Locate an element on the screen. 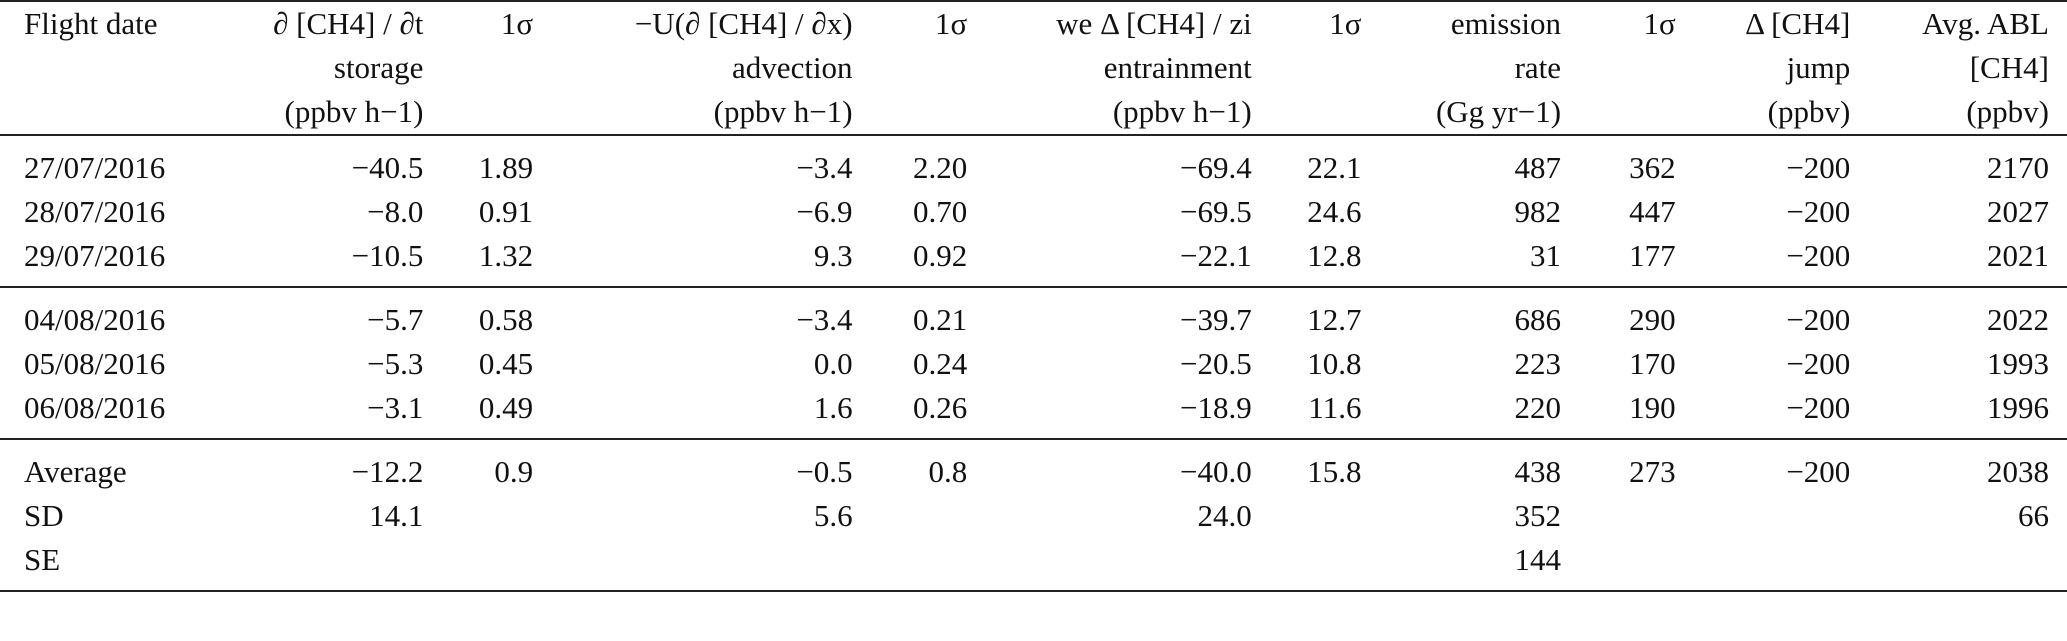 The height and width of the screenshot is (641, 2067). data-cell: 0.91 is located at coordinates (506, 211).